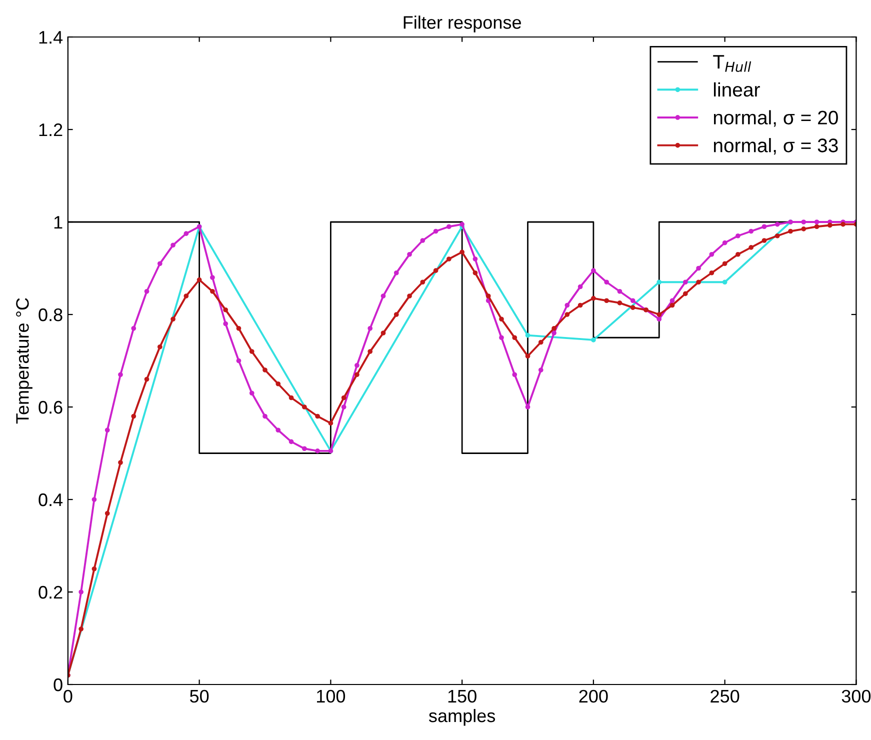 The image size is (871, 740). What do you see at coordinates (199, 696) in the screenshot?
I see `x-tick-label: 50` at bounding box center [199, 696].